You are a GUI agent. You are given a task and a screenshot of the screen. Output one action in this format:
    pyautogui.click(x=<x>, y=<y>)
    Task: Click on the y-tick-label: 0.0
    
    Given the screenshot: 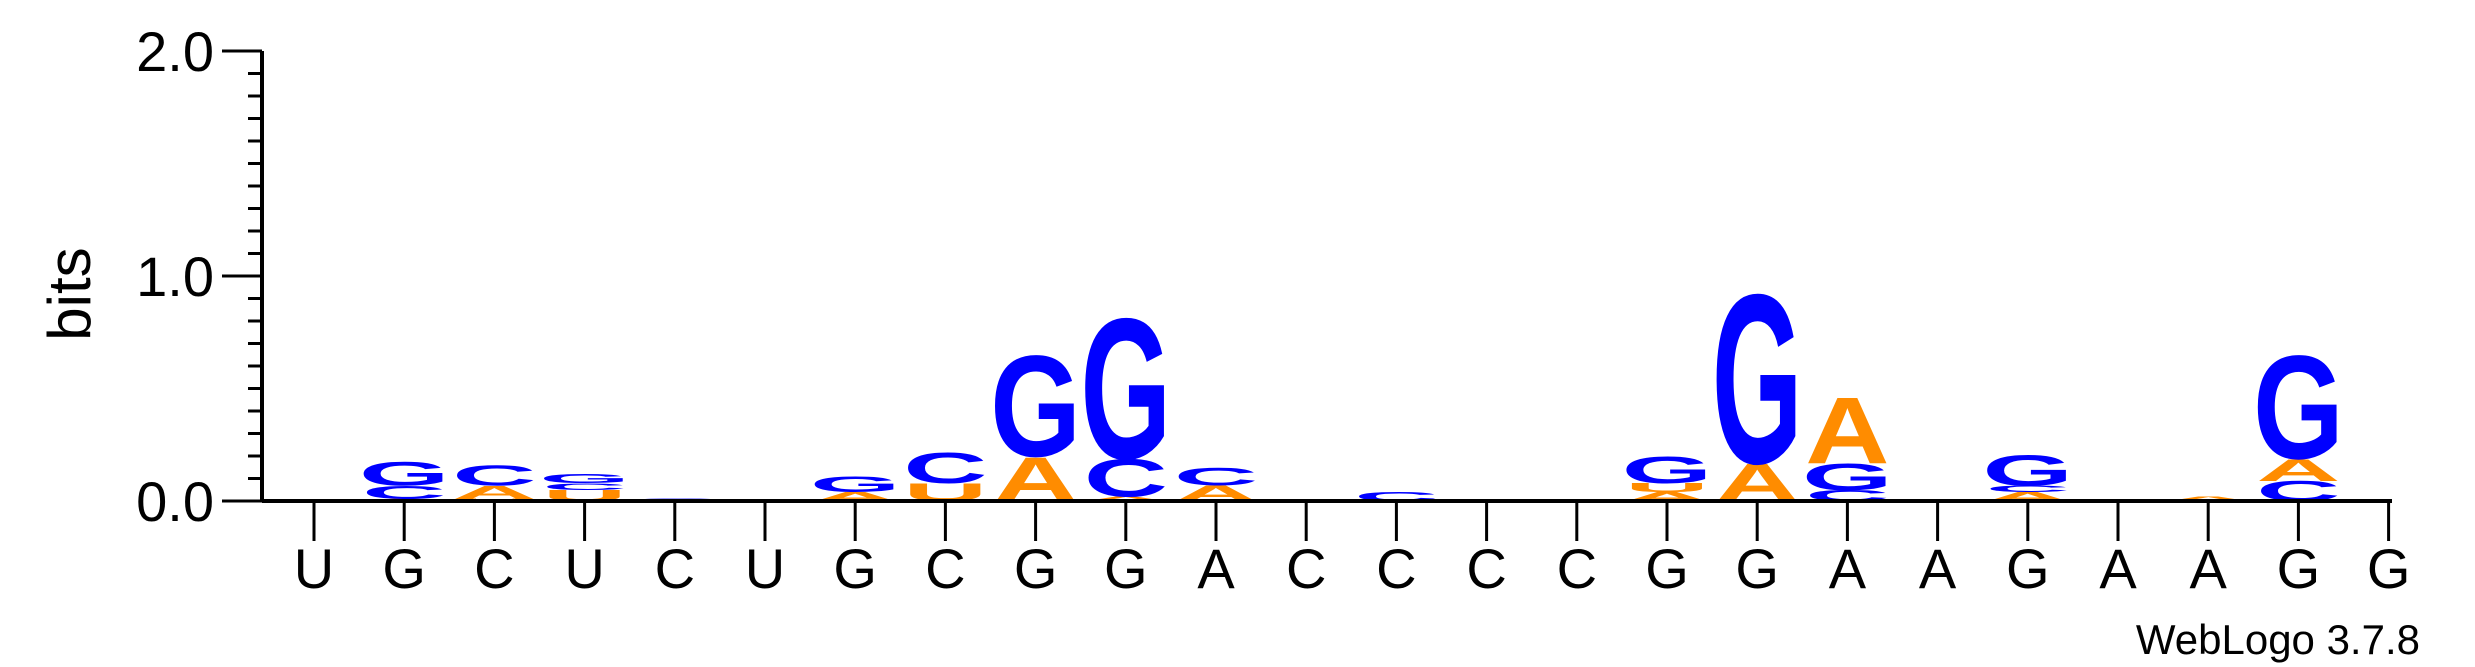 What is the action you would take?
    pyautogui.click(x=175, y=501)
    